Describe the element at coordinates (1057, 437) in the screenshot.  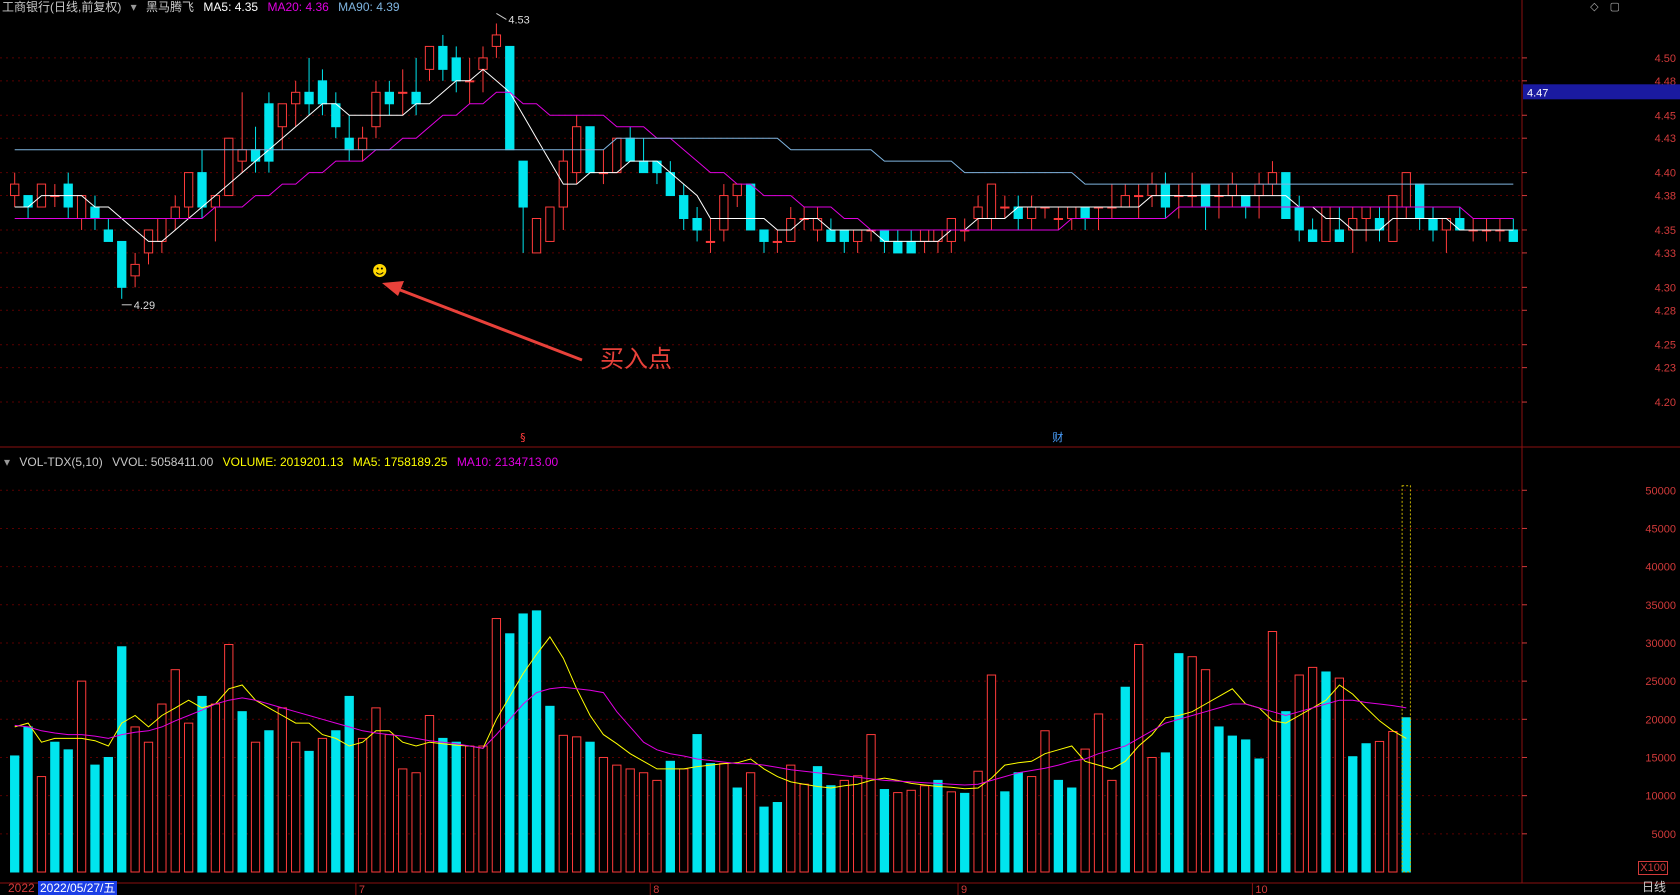
I see `cai-event-marker: 财` at that location.